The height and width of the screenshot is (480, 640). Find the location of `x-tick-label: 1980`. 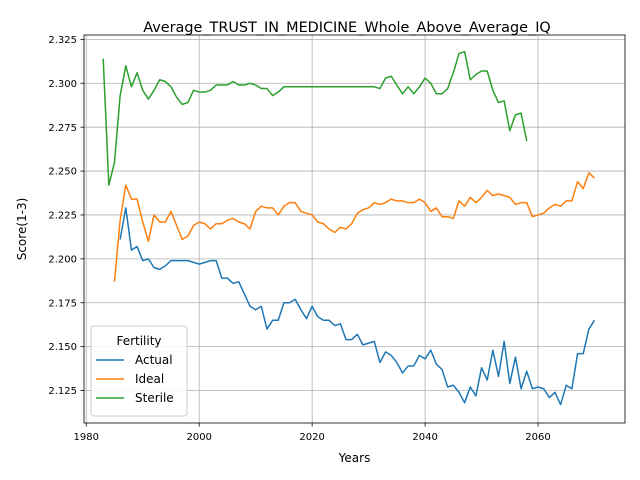

x-tick-label: 1980 is located at coordinates (86, 437).